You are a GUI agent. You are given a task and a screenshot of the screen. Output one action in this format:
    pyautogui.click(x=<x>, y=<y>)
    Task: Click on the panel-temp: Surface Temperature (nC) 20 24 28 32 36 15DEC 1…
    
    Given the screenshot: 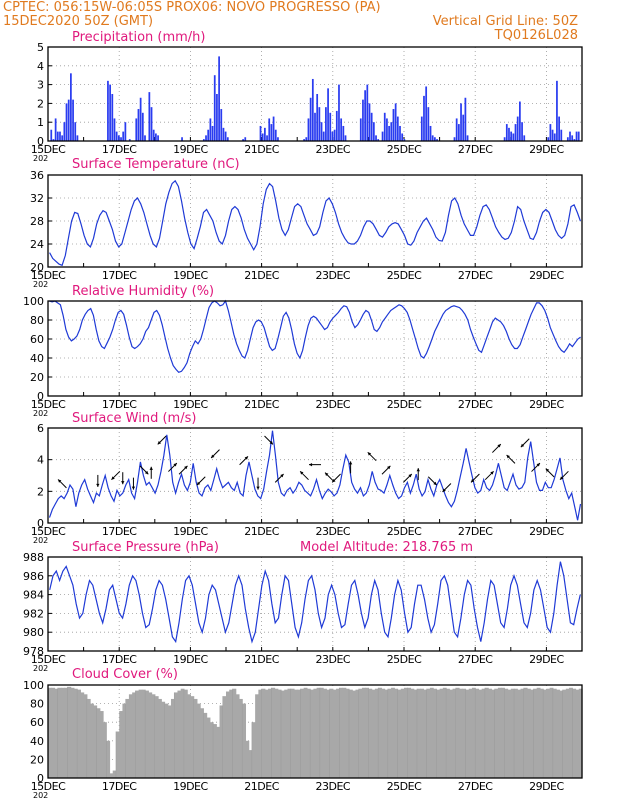 What is the action you would take?
    pyautogui.click(x=306, y=223)
    